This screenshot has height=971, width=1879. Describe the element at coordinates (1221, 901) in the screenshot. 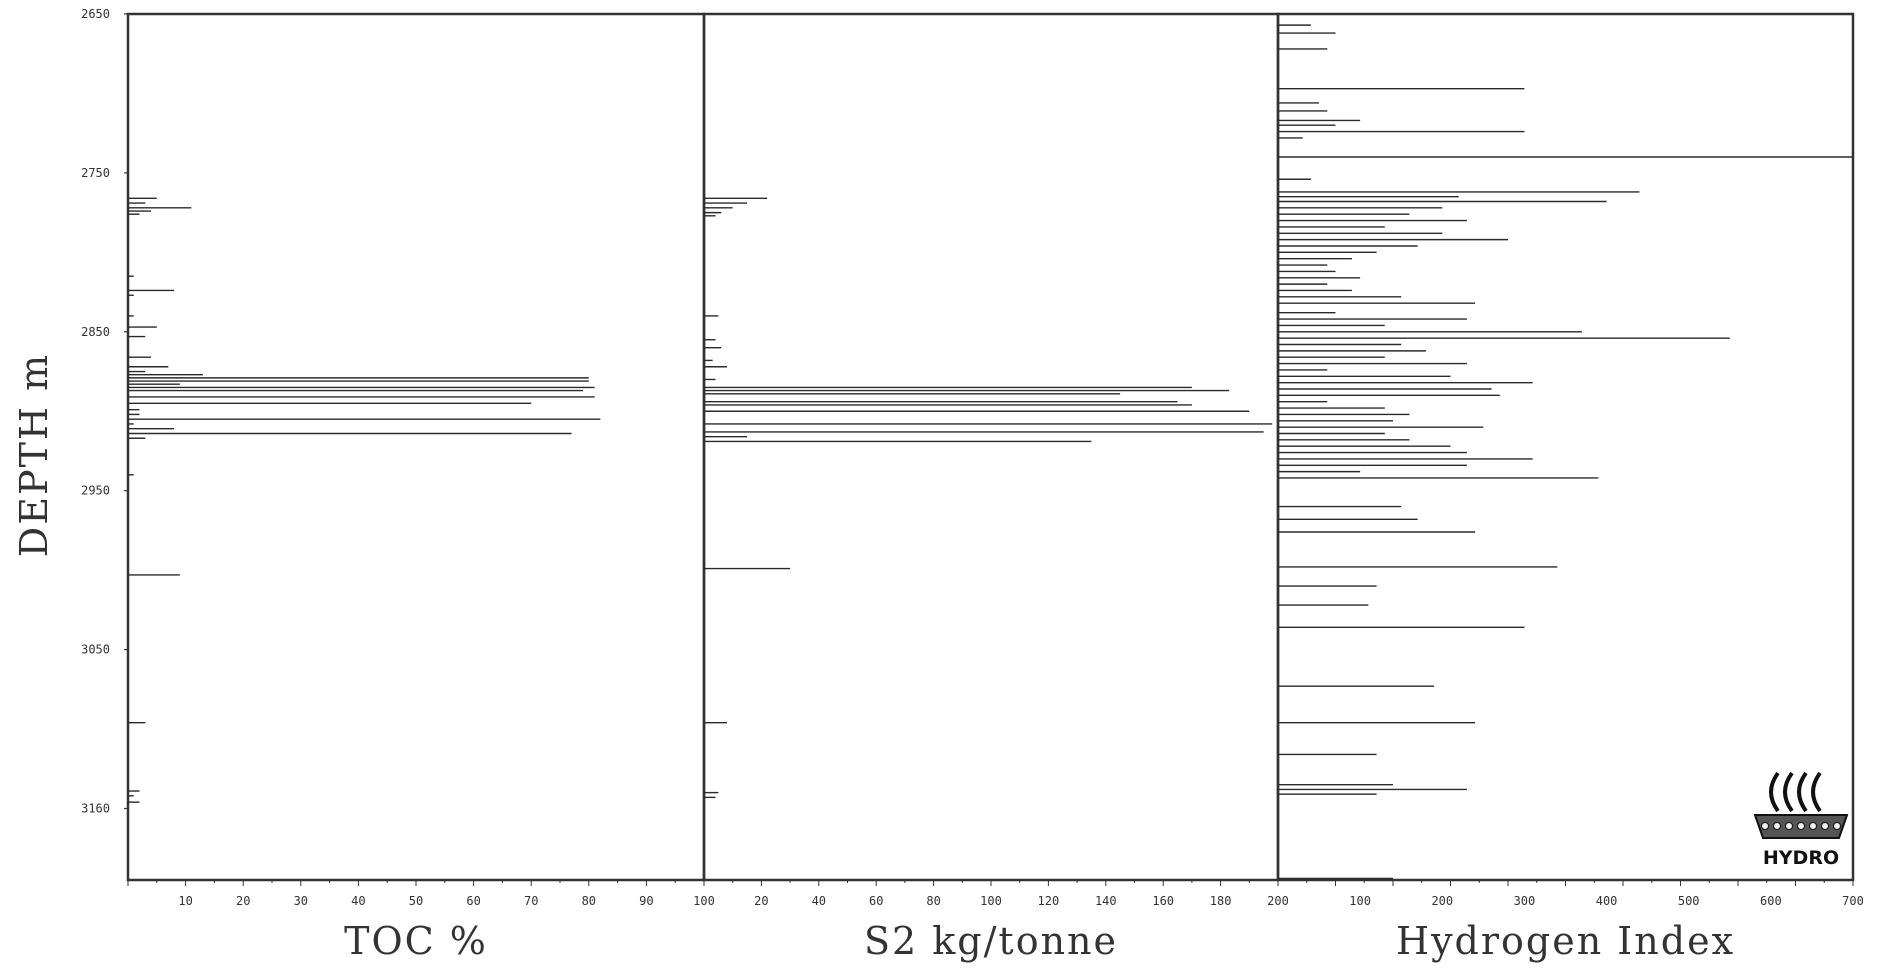

I see `x-tick-label: 180` at that location.